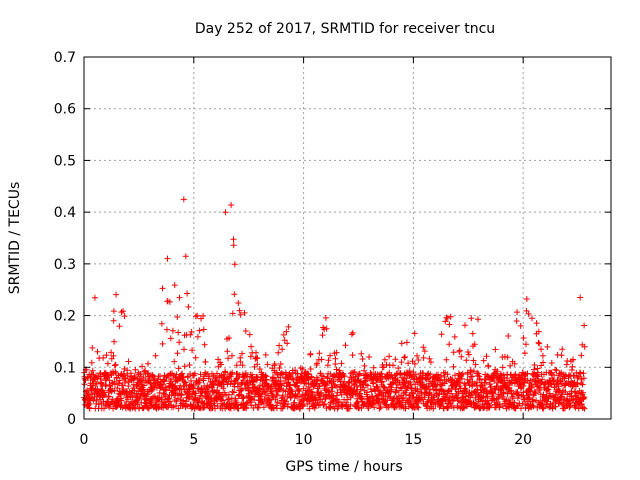 The width and height of the screenshot is (640, 480). What do you see at coordinates (65, 110) in the screenshot?
I see `y-tick-label: 0.6` at bounding box center [65, 110].